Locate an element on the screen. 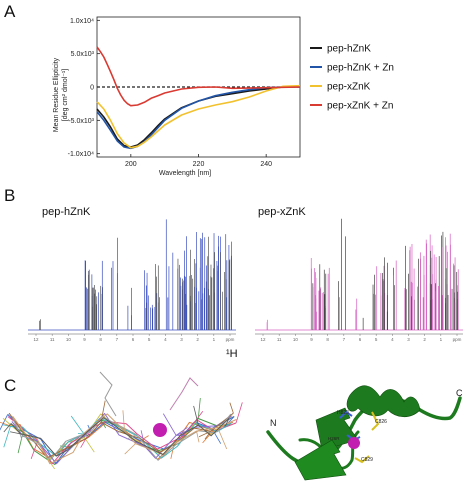 This screenshot has width=467, height=500. legend-entry-0: pep-hZnK is located at coordinates (349, 49).